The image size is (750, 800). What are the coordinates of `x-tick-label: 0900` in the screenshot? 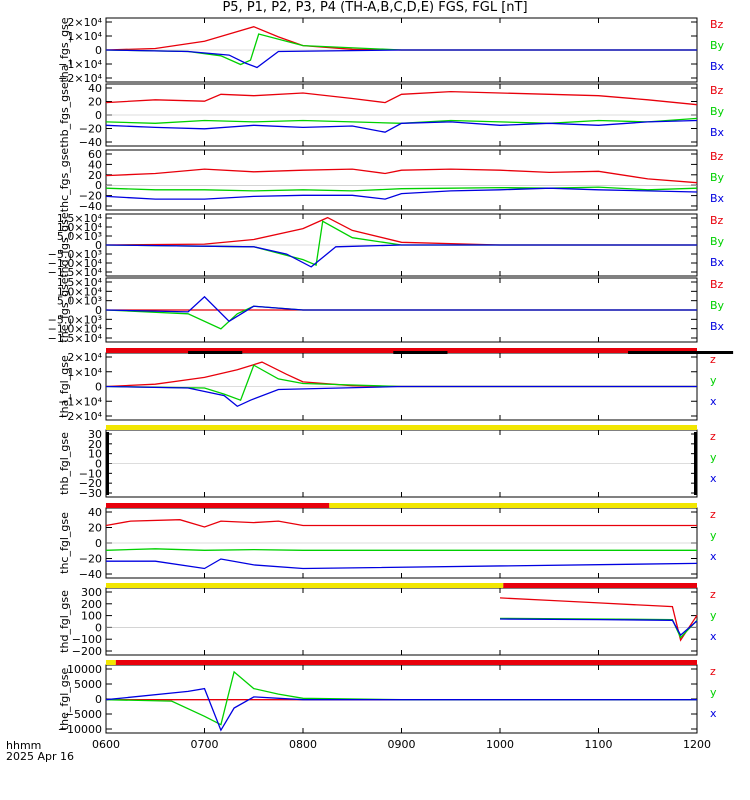 It's located at (402, 744).